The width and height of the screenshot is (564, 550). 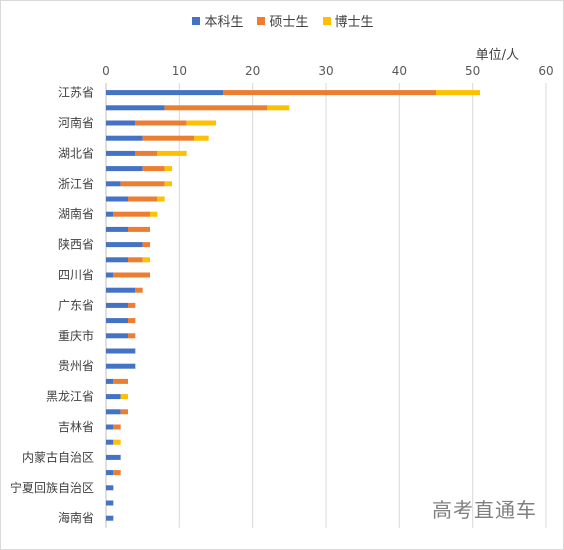 What do you see at coordinates (76, 305) in the screenshot?
I see `category-label-14: 广东省` at bounding box center [76, 305].